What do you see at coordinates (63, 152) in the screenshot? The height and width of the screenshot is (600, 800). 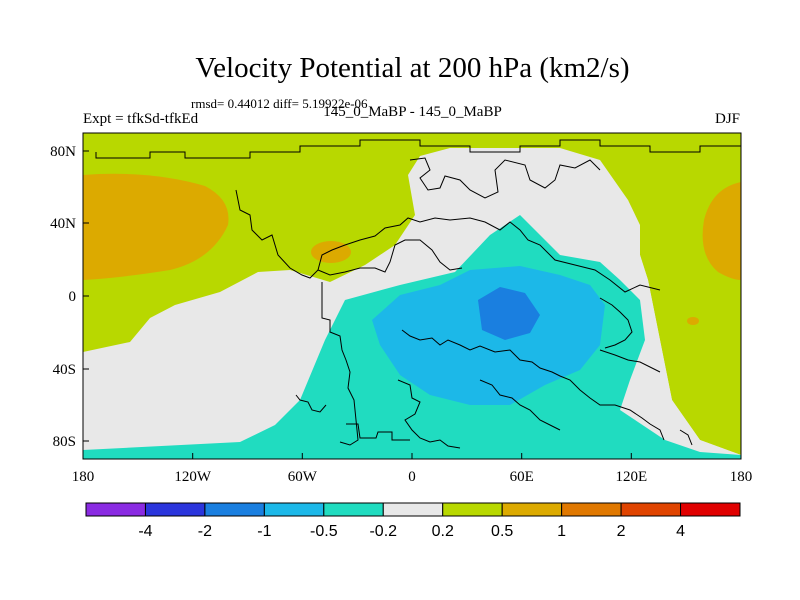 I see `y-tick-label: 80N` at bounding box center [63, 152].